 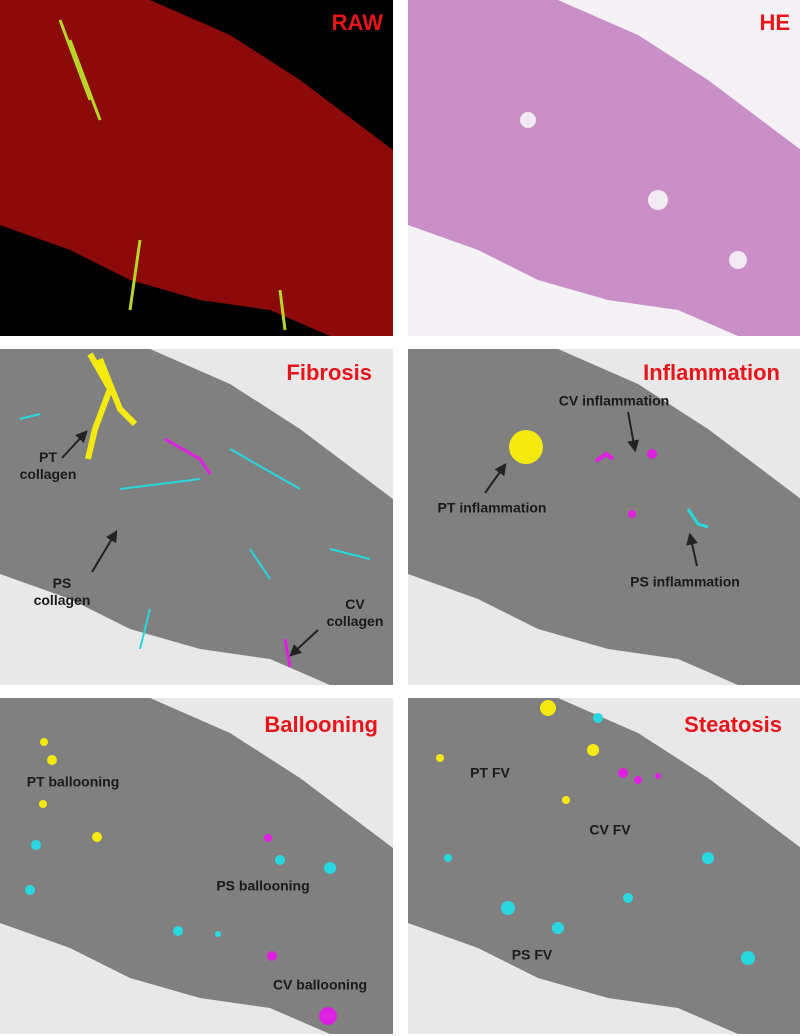 I want to click on panel-title: Fibrosis, so click(x=329, y=372).